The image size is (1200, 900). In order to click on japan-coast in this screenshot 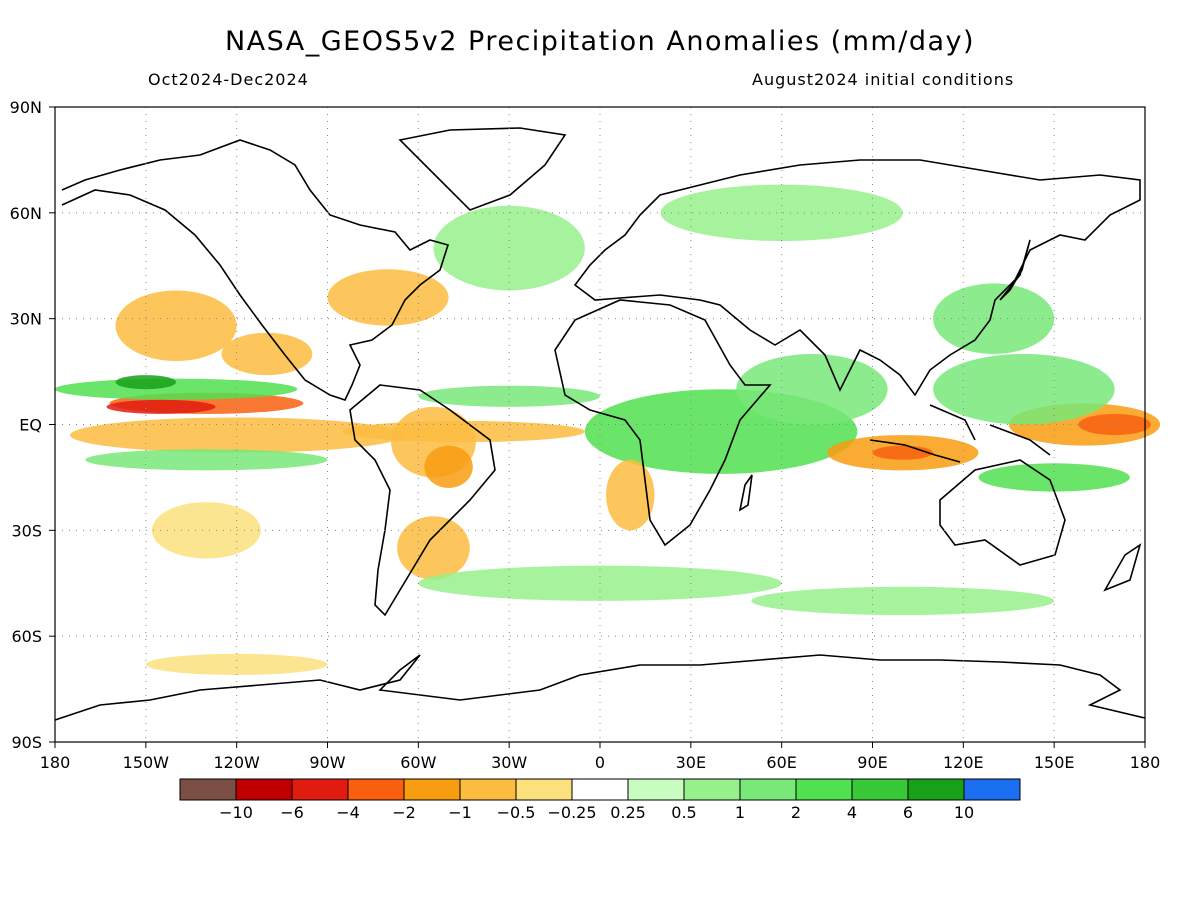, I will do `click(1015, 270)`.